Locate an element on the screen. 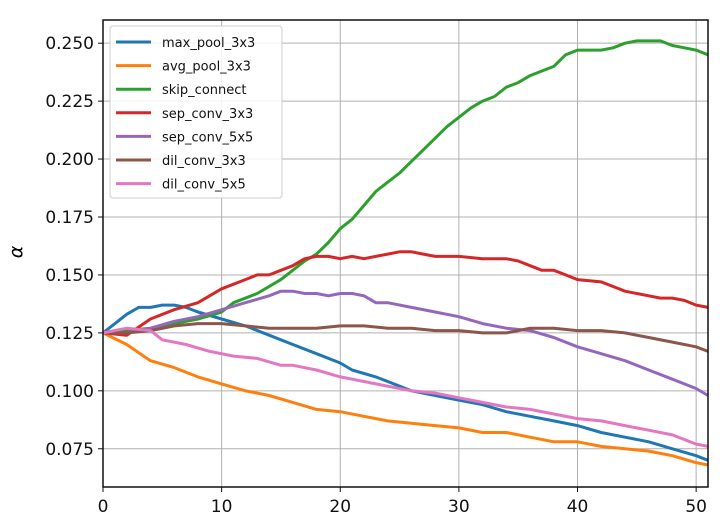  x-tick-label: 40 is located at coordinates (578, 507).